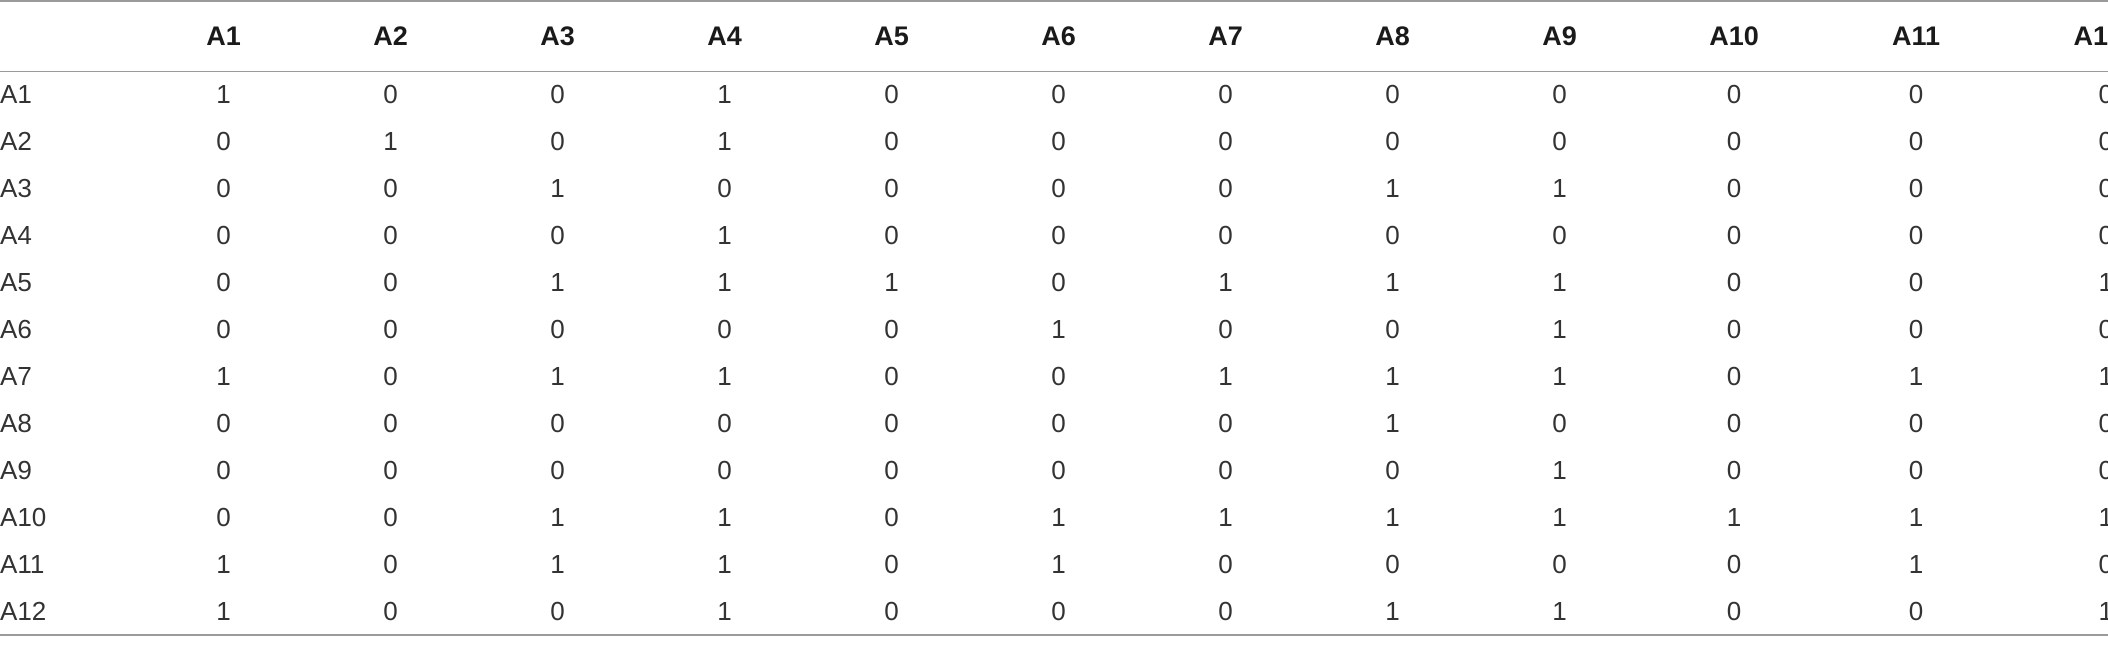 The width and height of the screenshot is (2108, 664). What do you see at coordinates (1058, 36) in the screenshot?
I see `column-header: A6` at bounding box center [1058, 36].